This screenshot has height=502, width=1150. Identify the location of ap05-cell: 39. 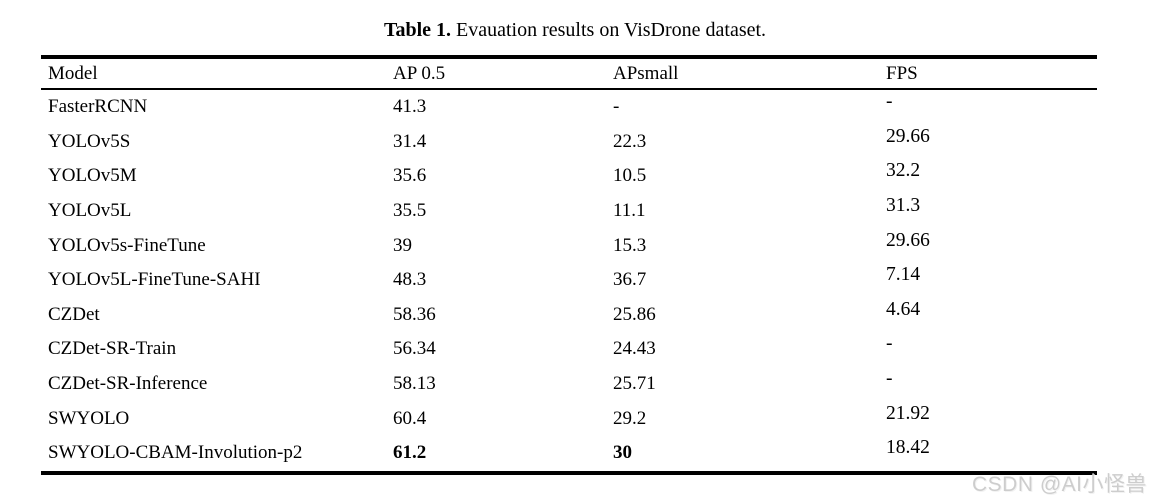
(402, 245).